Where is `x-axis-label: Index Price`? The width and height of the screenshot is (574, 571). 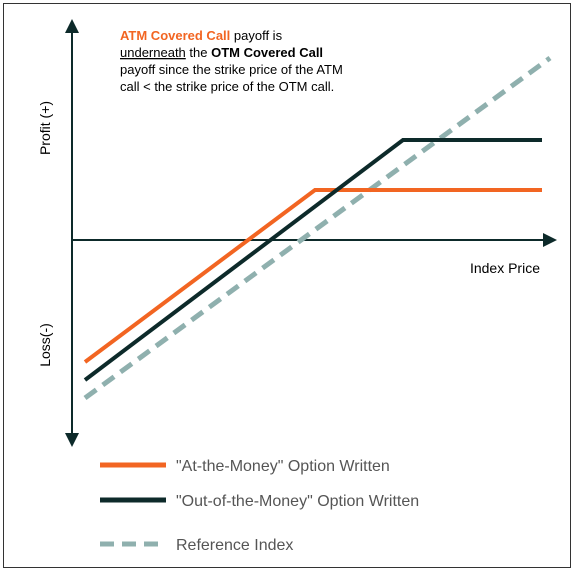
x-axis-label: Index Price is located at coordinates (505, 268).